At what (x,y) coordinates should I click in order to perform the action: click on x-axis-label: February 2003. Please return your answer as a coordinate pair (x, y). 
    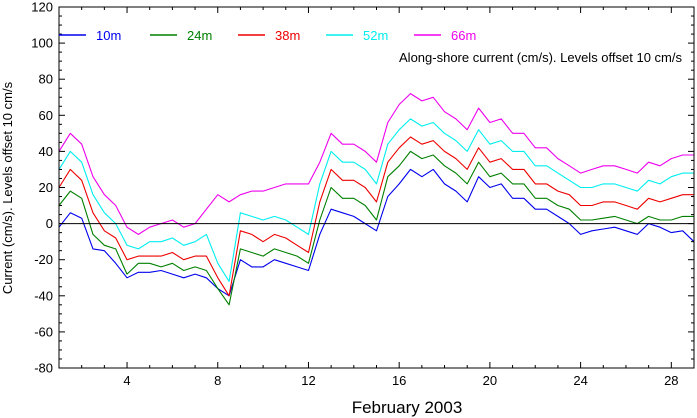
    Looking at the image, I should click on (407, 407).